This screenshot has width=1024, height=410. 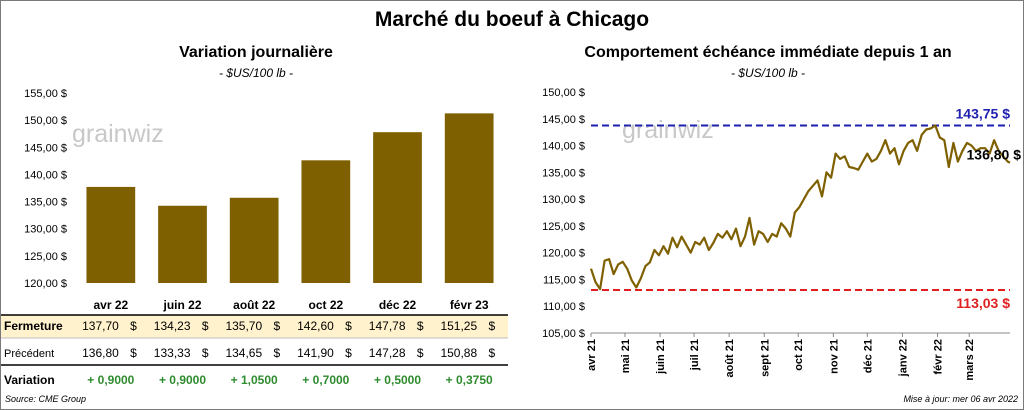 I want to click on main-title: Marché du boeuf à Chicago, so click(x=512, y=19).